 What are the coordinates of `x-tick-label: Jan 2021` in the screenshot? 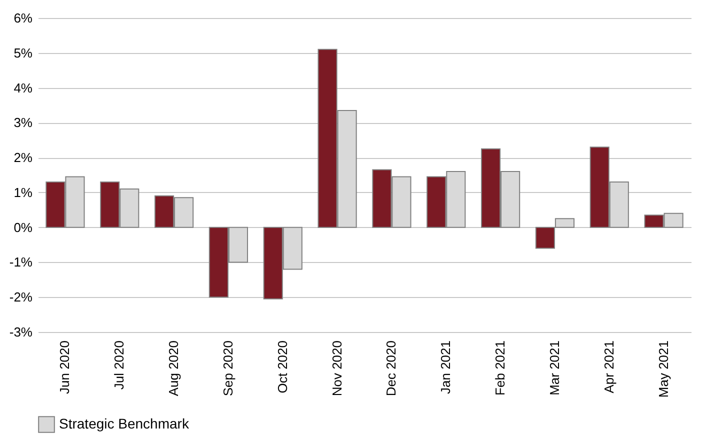 It's located at (446, 367).